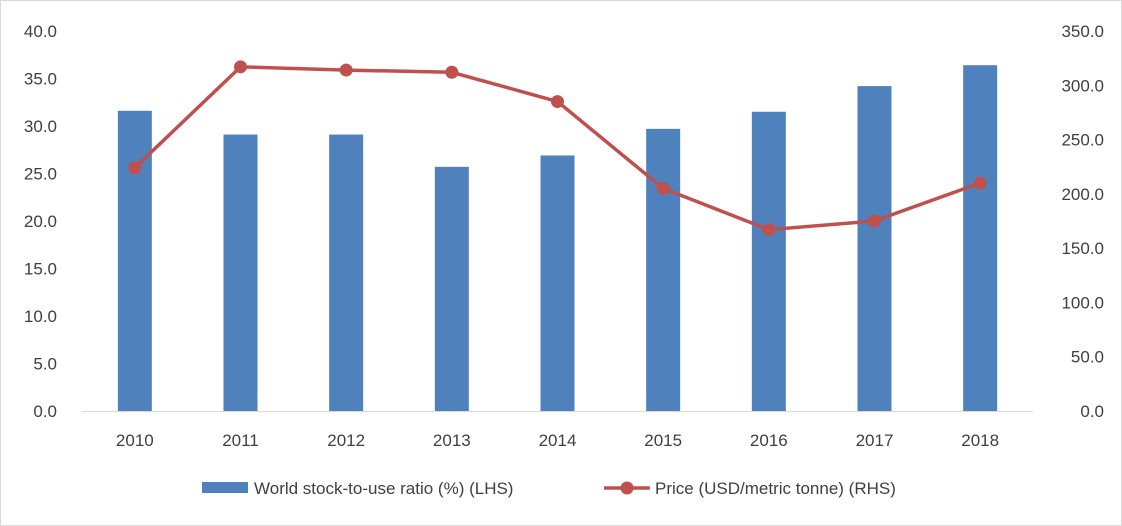 The width and height of the screenshot is (1122, 526). What do you see at coordinates (225, 487) in the screenshot?
I see `legend-bar-swatch` at bounding box center [225, 487].